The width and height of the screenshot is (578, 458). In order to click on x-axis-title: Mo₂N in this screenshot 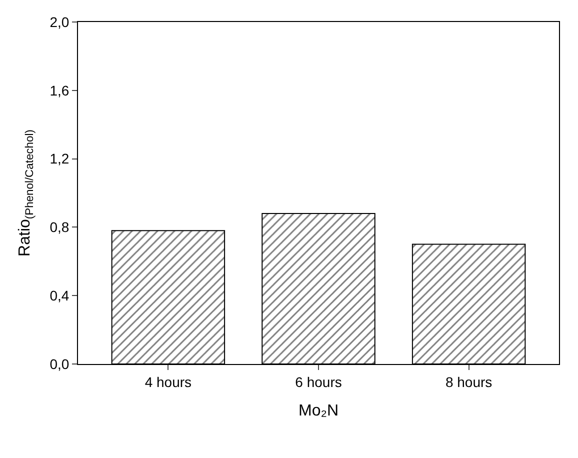, I will do `click(318, 411)`.